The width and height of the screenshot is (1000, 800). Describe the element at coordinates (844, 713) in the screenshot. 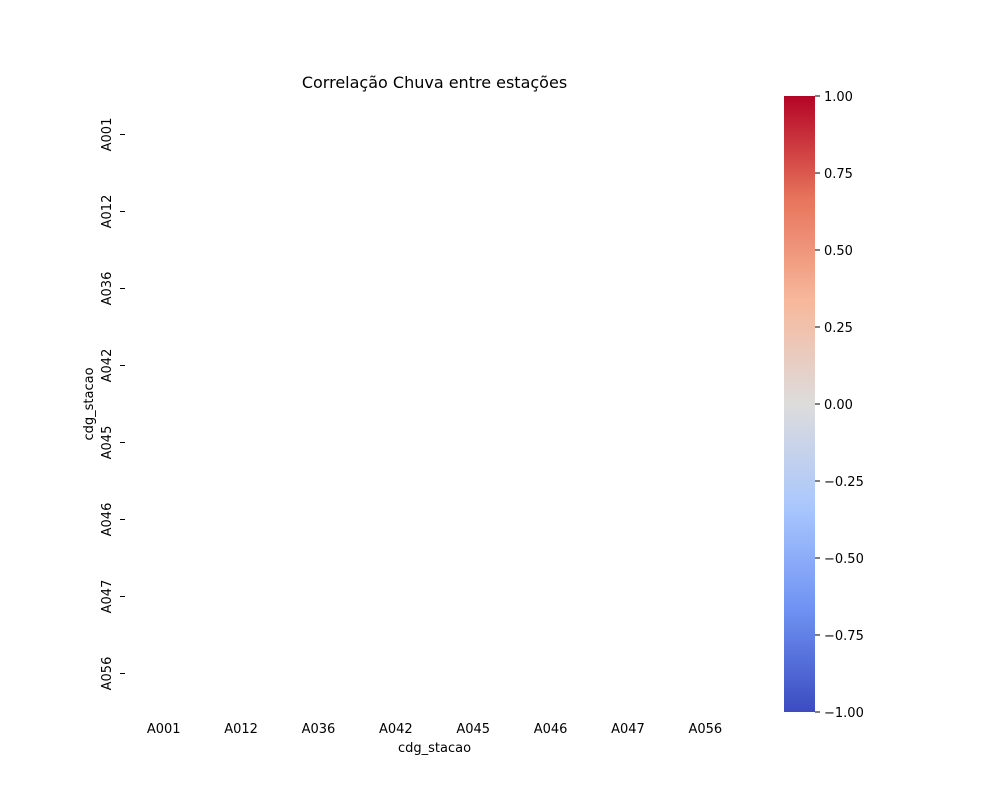

I see `colorbar-tick-label: −1.00` at that location.